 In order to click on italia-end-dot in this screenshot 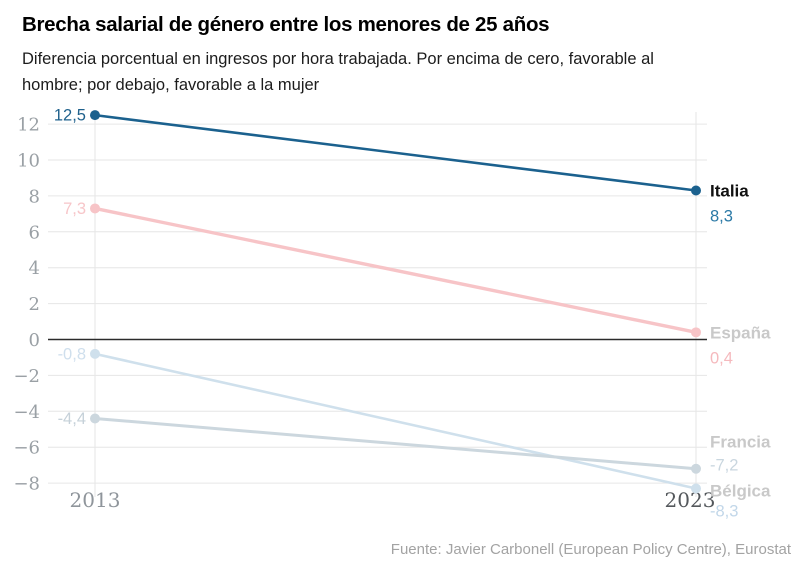, I will do `click(696, 190)`.